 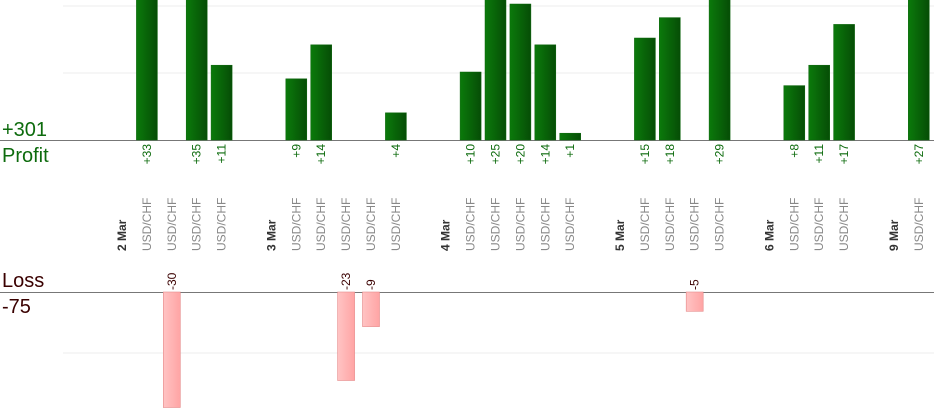 I want to click on date-tick-label: 3 Mar, so click(x=271, y=235).